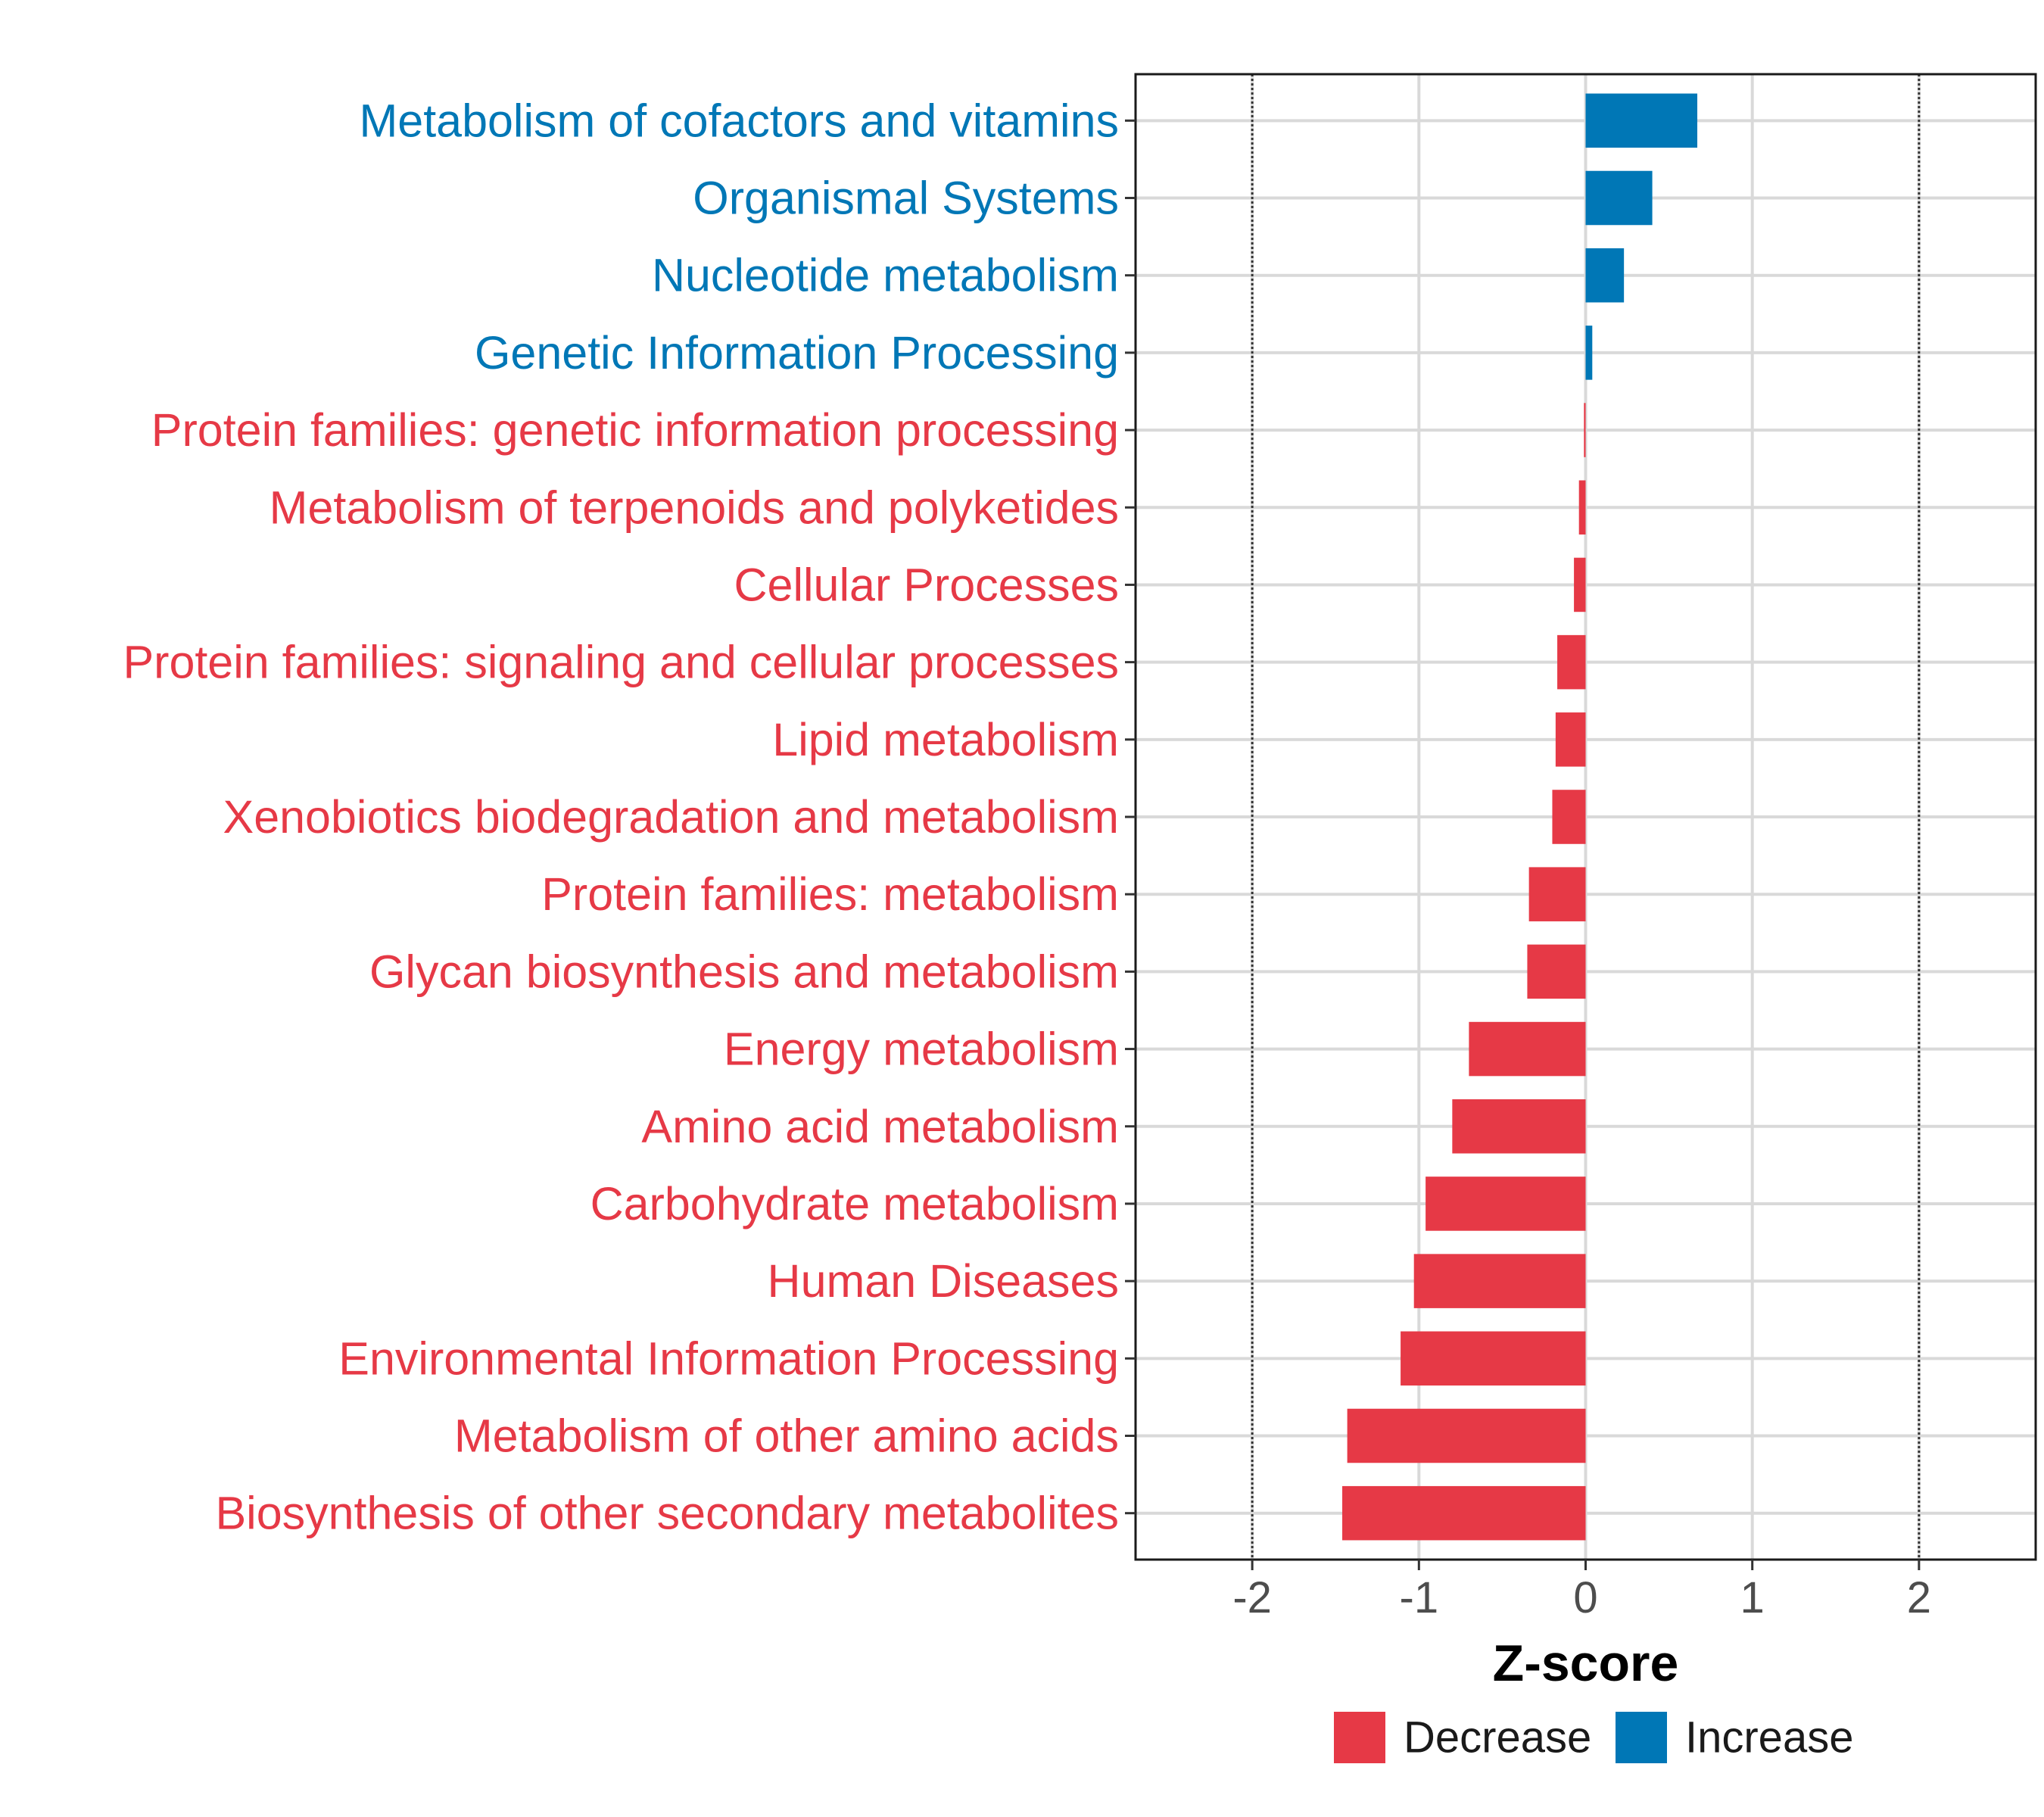 This screenshot has height=1817, width=2044. Describe the element at coordinates (922, 1049) in the screenshot. I see `category-label: Energy metabolism` at that location.